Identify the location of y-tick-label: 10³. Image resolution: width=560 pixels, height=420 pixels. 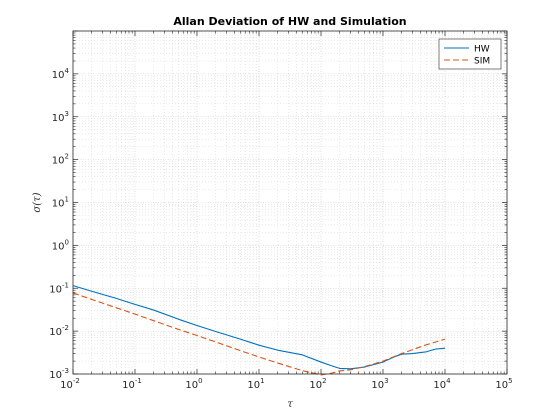
(60, 117).